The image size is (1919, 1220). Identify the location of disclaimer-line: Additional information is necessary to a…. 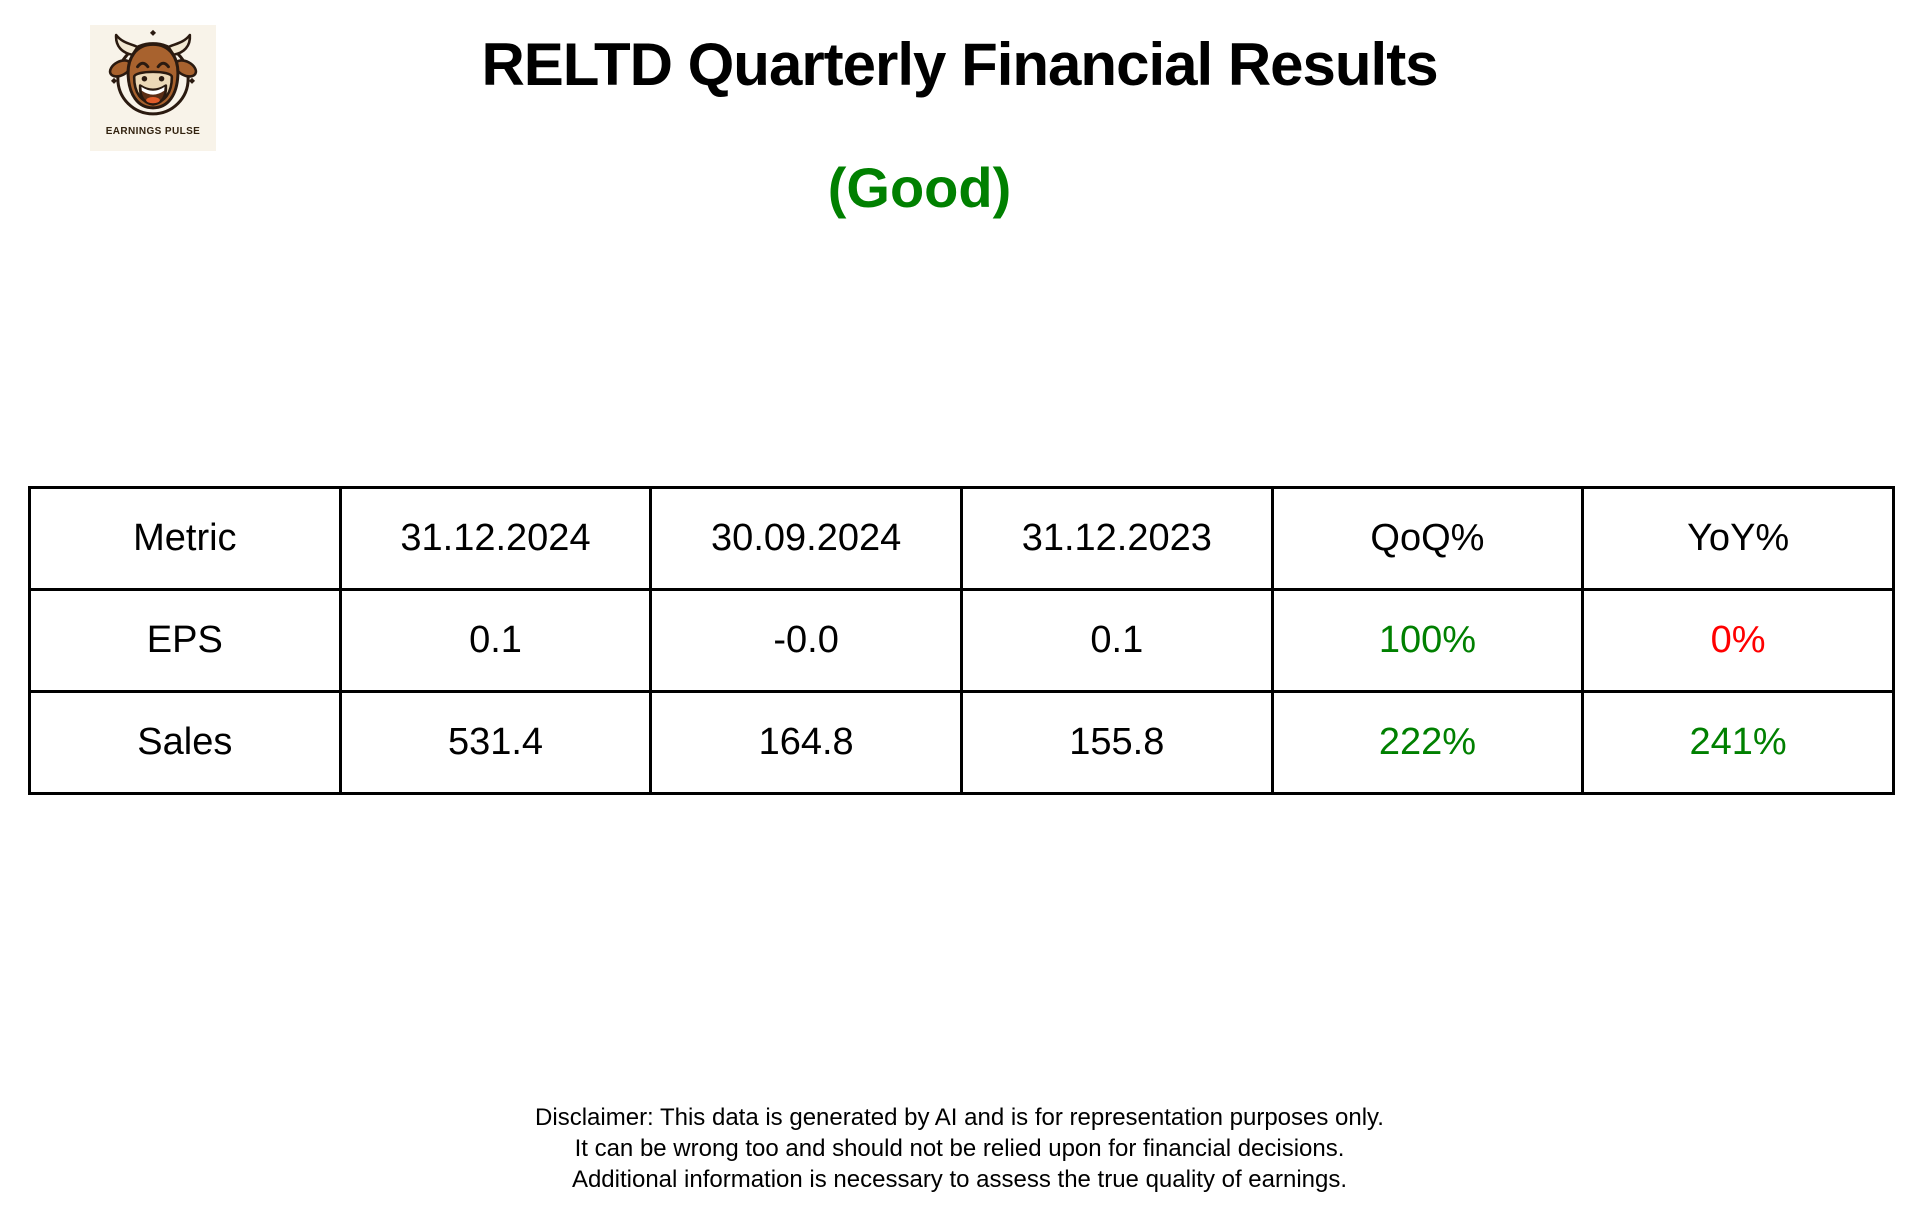
(959, 1179).